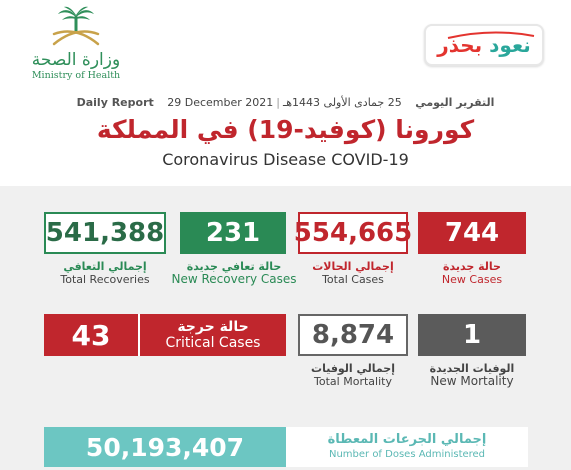 Image resolution: width=571 pixels, height=470 pixels. What do you see at coordinates (484, 45) in the screenshot?
I see `campaign-badge: نعود بحذر` at bounding box center [484, 45].